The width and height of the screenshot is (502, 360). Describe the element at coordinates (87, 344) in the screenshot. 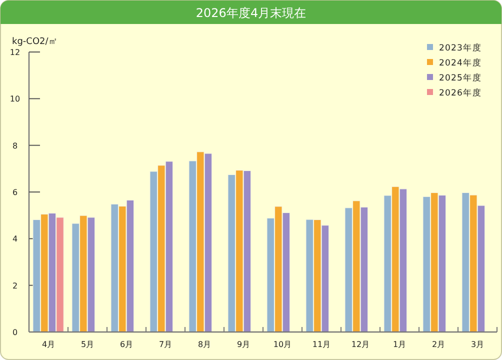

I see `x-tick-label: 5月` at that location.